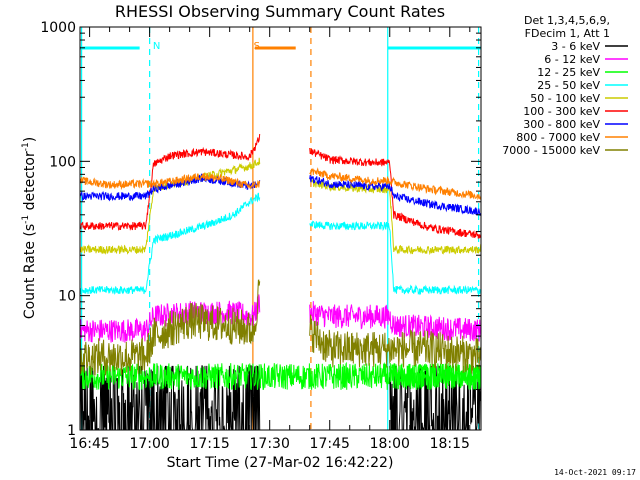 This screenshot has height=480, width=640. Describe the element at coordinates (572, 59) in the screenshot. I see `legend-label: 6 - 12 keV` at that location.